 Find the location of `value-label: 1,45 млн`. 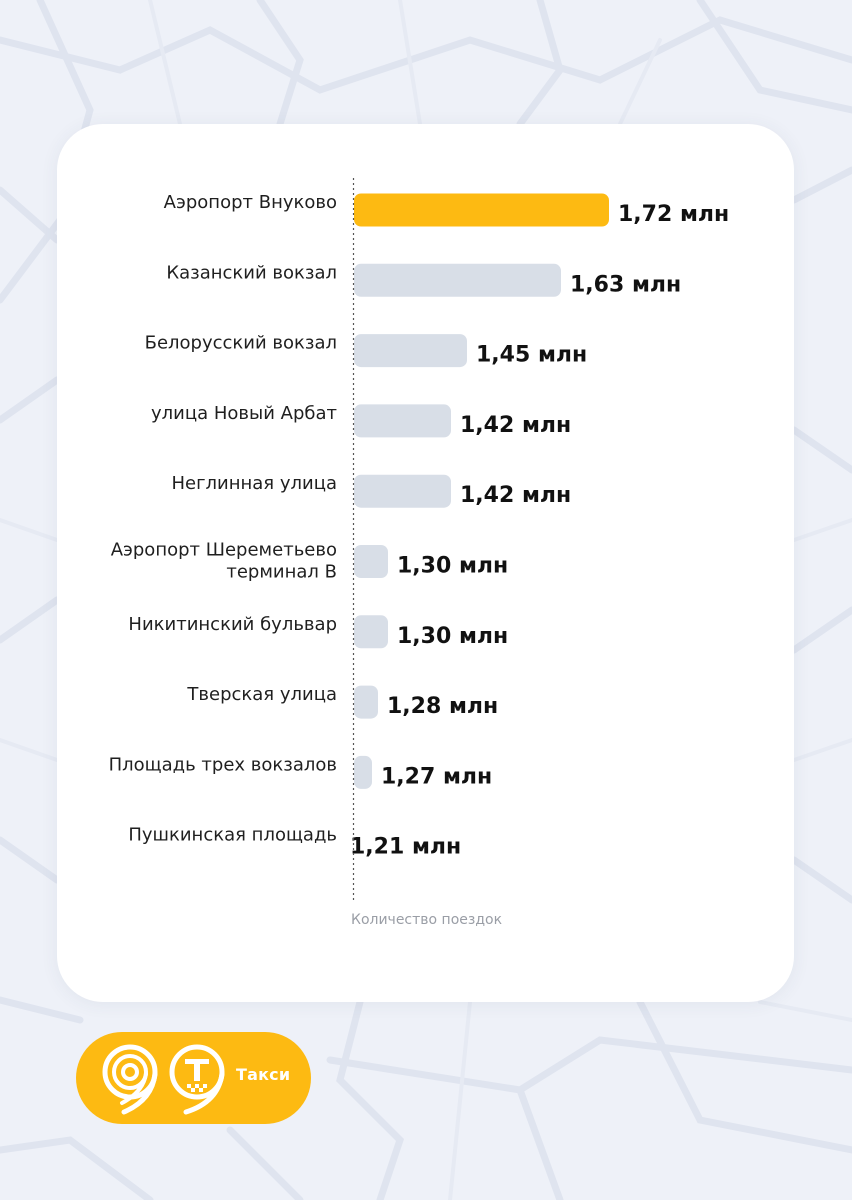

value-label: 1,45 млн is located at coordinates (531, 355).